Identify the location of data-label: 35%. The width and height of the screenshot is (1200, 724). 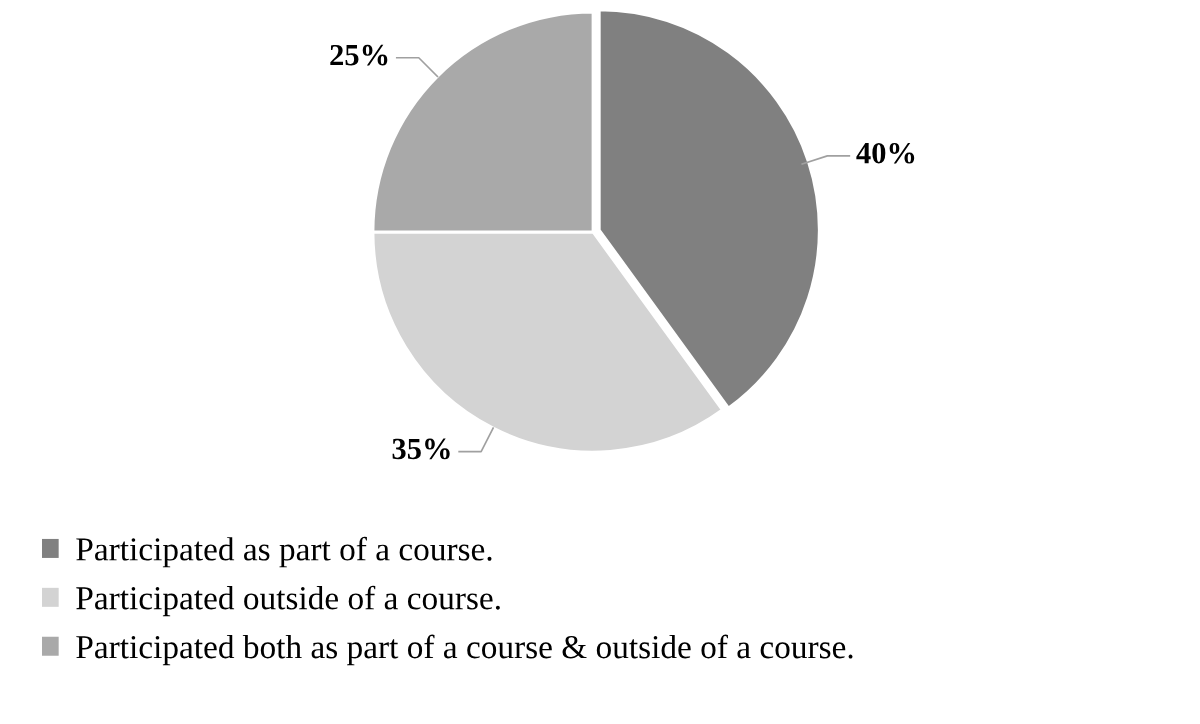
(421, 449).